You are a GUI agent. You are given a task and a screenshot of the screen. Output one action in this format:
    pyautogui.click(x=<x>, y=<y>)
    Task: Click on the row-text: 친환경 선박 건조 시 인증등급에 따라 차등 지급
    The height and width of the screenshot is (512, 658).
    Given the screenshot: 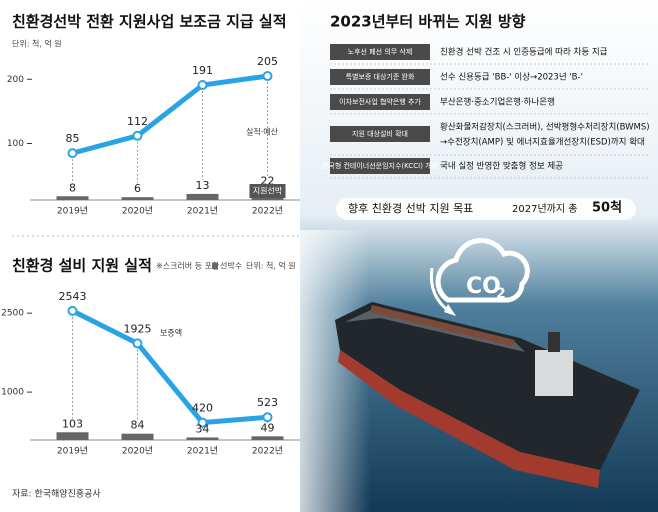 What is the action you would take?
    pyautogui.click(x=524, y=52)
    